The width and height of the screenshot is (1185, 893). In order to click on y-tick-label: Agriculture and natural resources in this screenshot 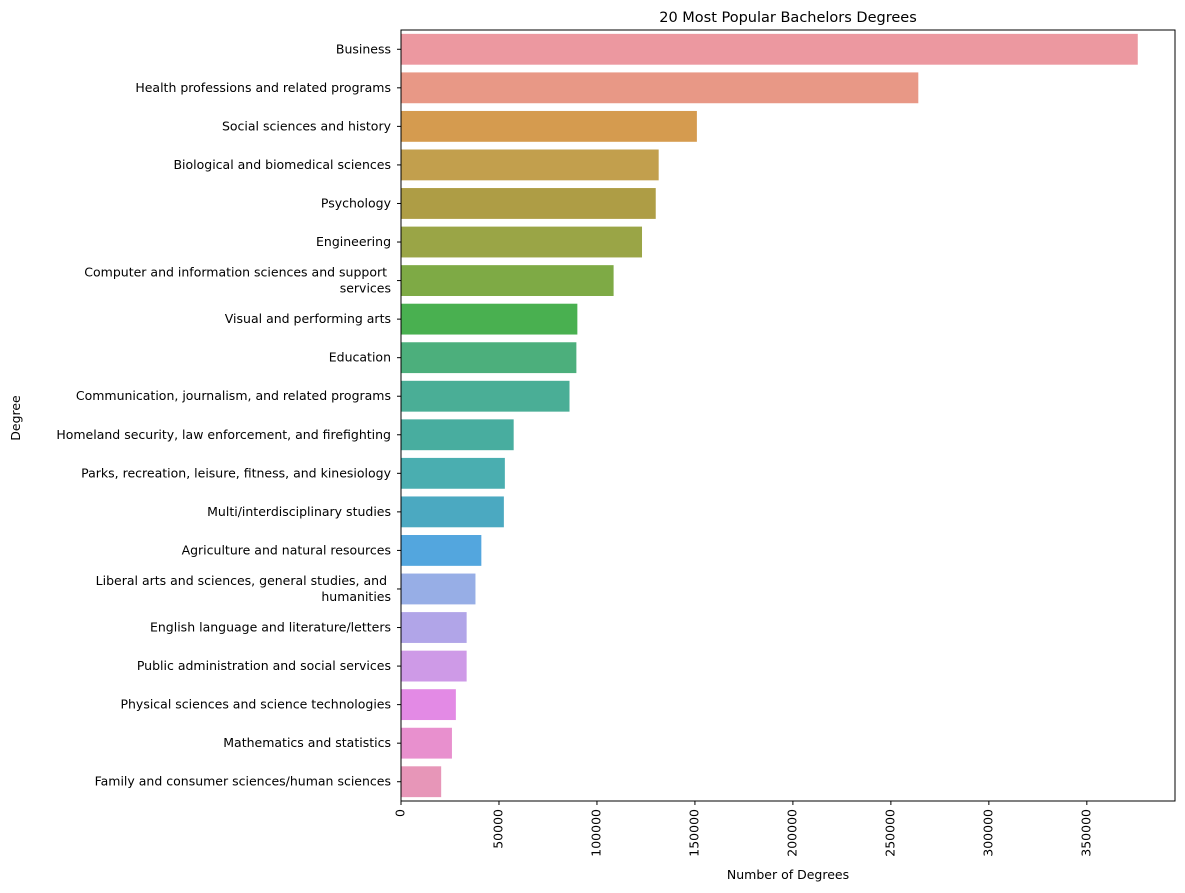, I will do `click(286, 549)`.